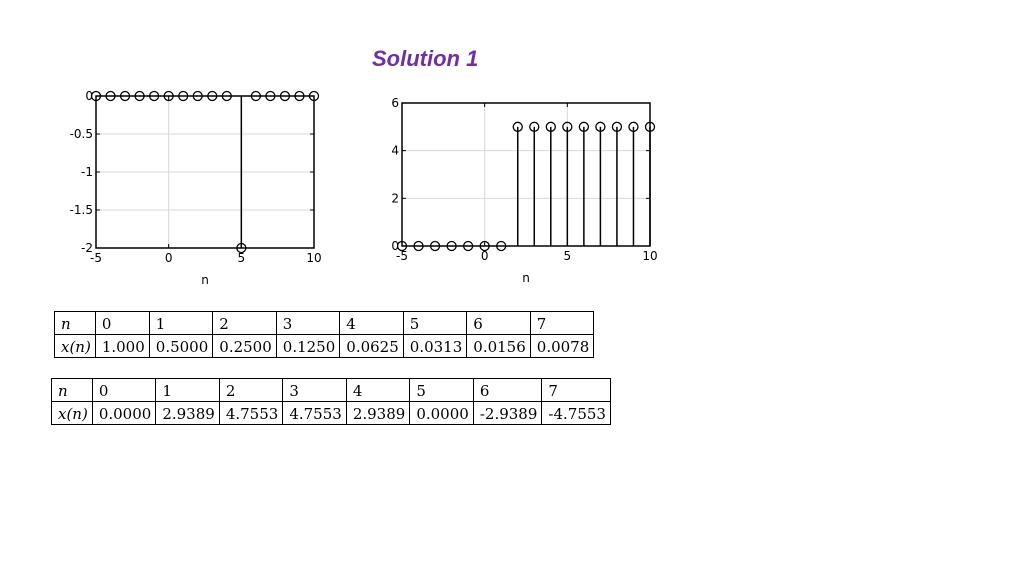 The height and width of the screenshot is (576, 1024). What do you see at coordinates (395, 198) in the screenshot?
I see `y-tick-label: 2` at bounding box center [395, 198].